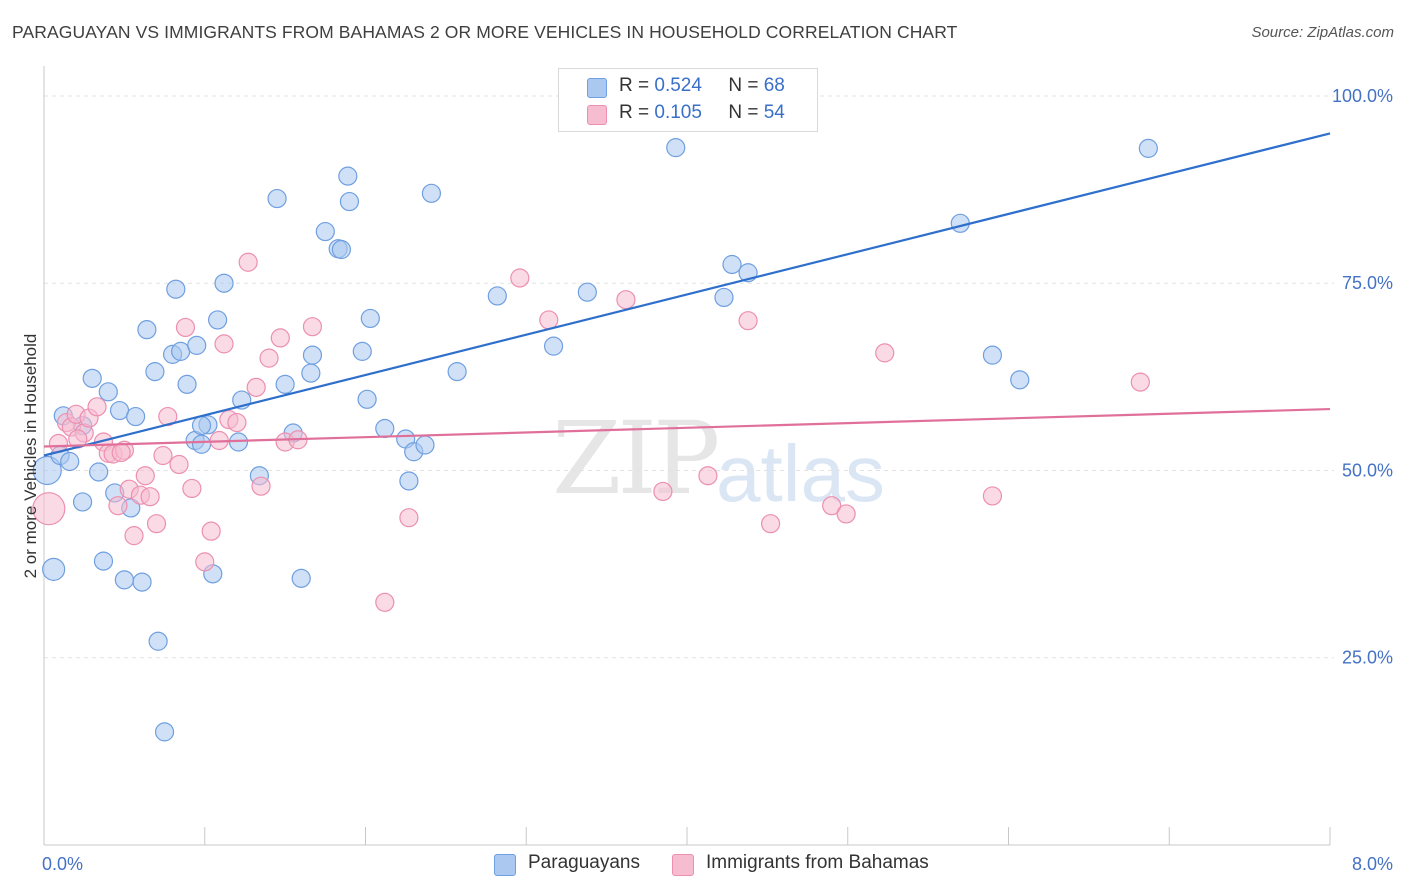  I want to click on watermark-zip: ZIP, so click(636, 458).